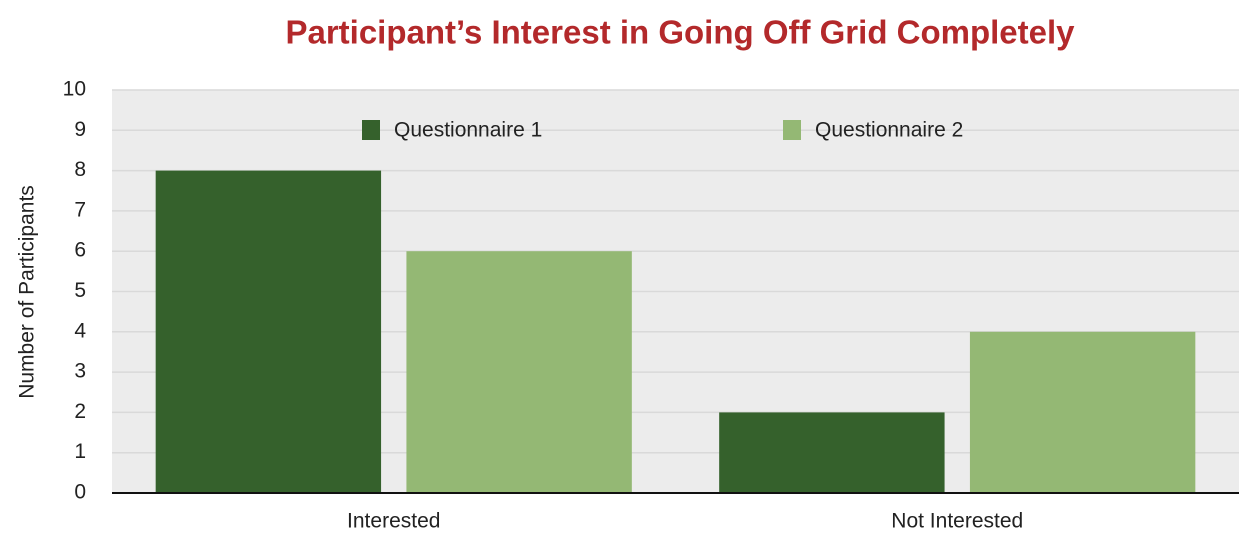 Image resolution: width=1239 pixels, height=533 pixels. I want to click on y-tick-label: 1, so click(80, 451).